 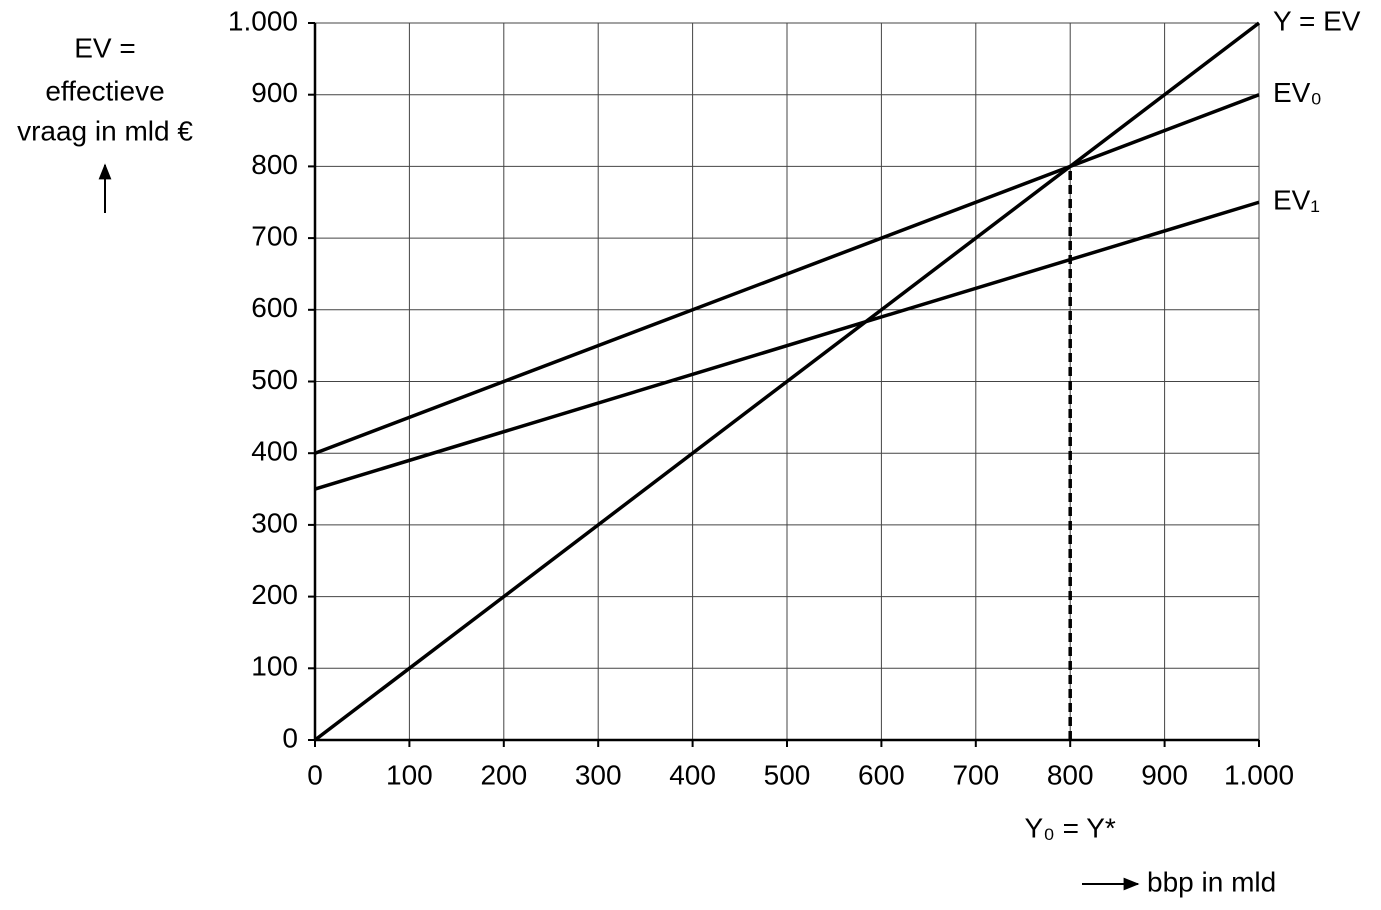 What do you see at coordinates (1164, 774) in the screenshot?
I see `x-tick-label: 900` at bounding box center [1164, 774].